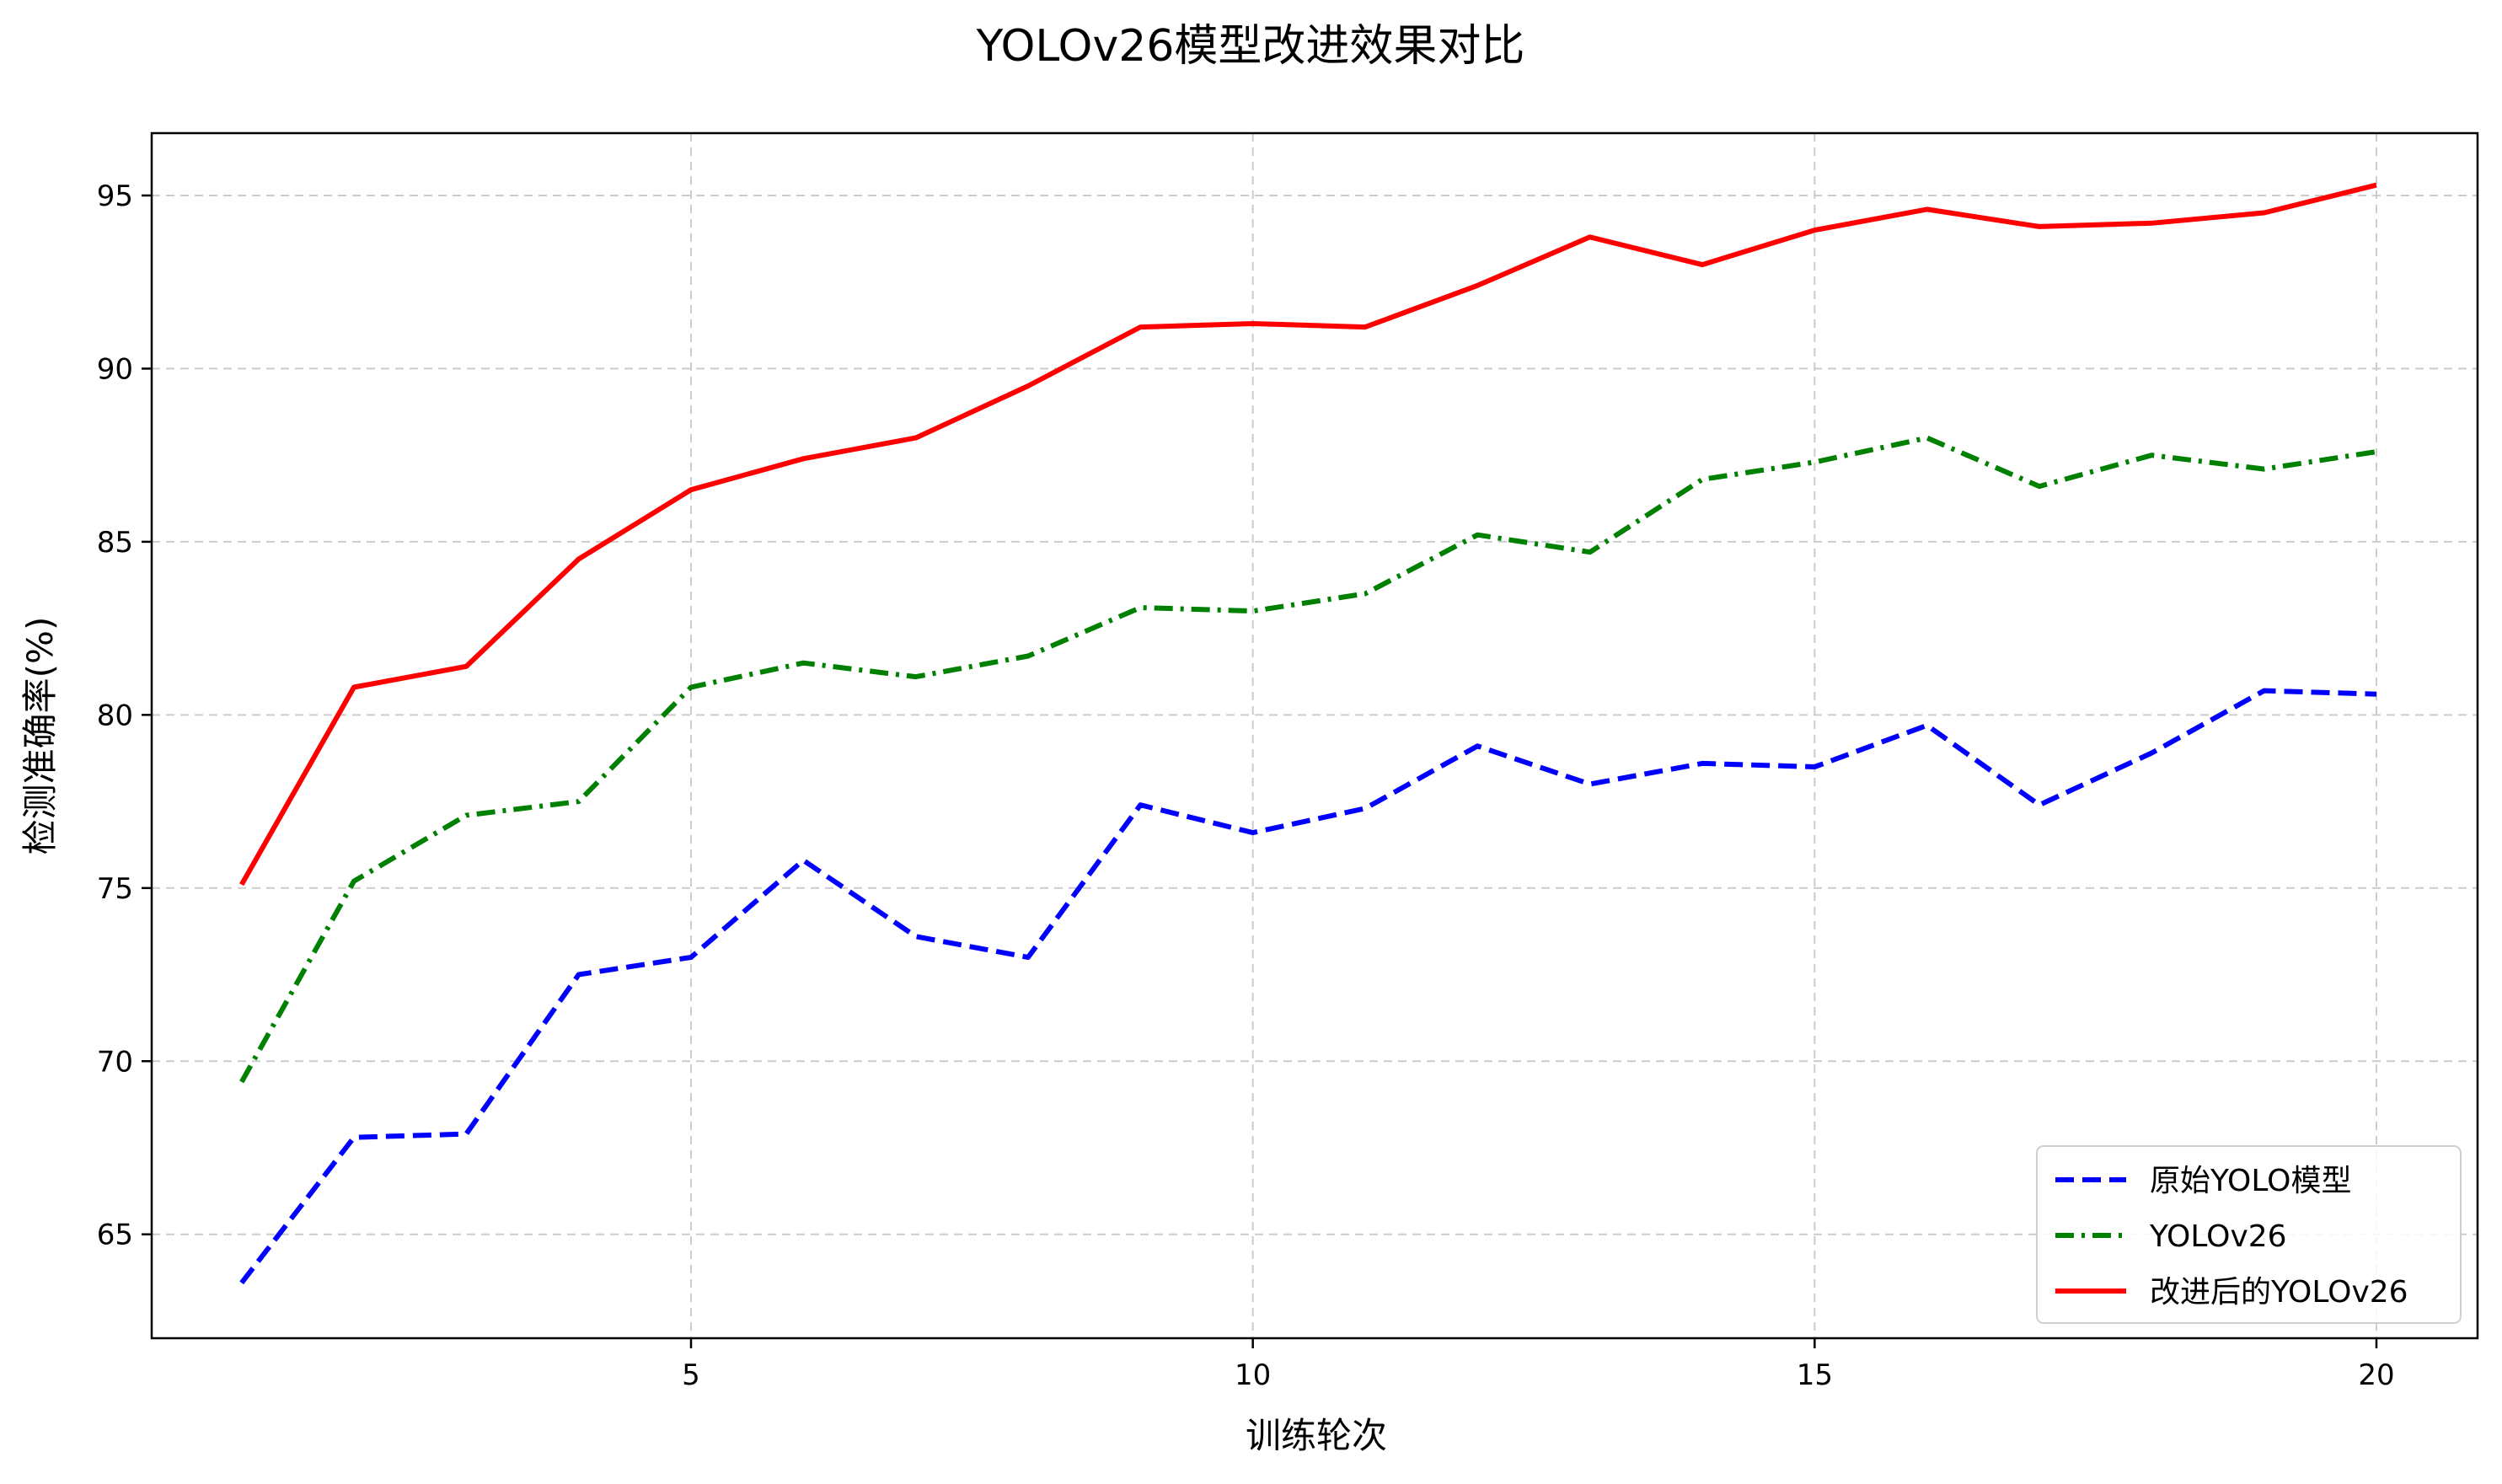  What do you see at coordinates (115, 1236) in the screenshot?
I see `y-tick-label: 65` at bounding box center [115, 1236].